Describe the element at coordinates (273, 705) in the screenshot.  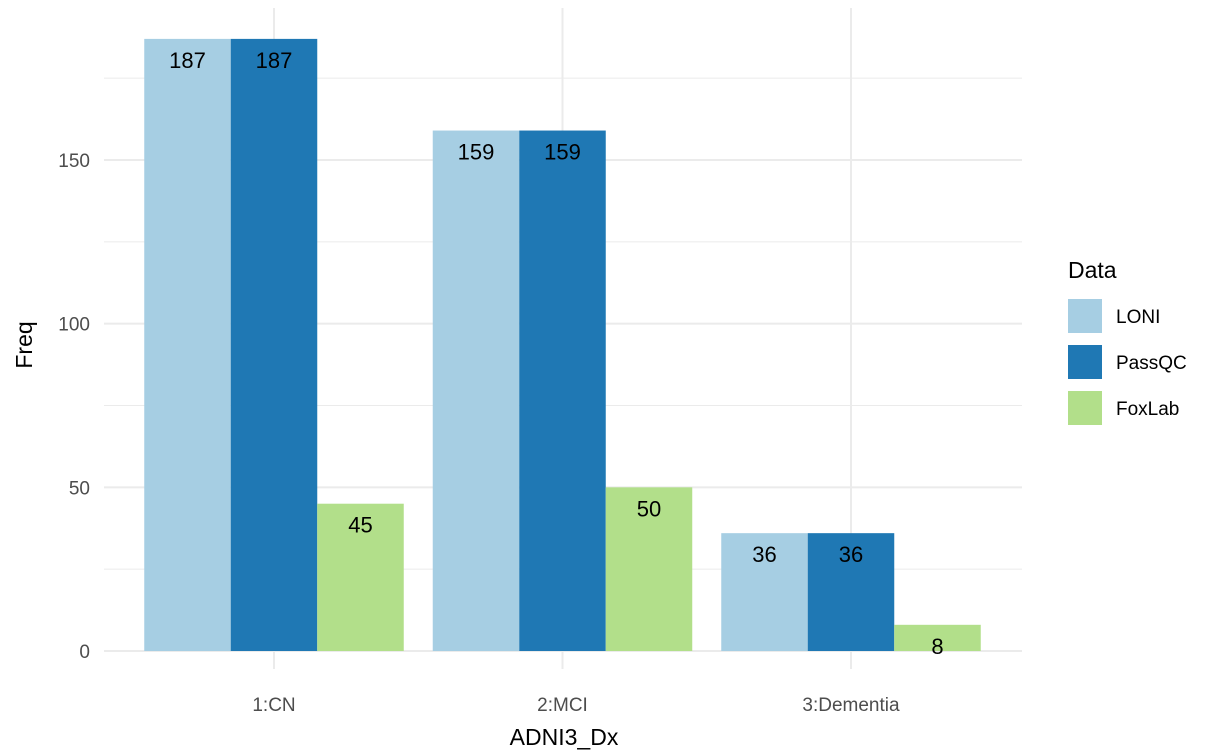
I see `x-tick-label: 1:CN` at that location.